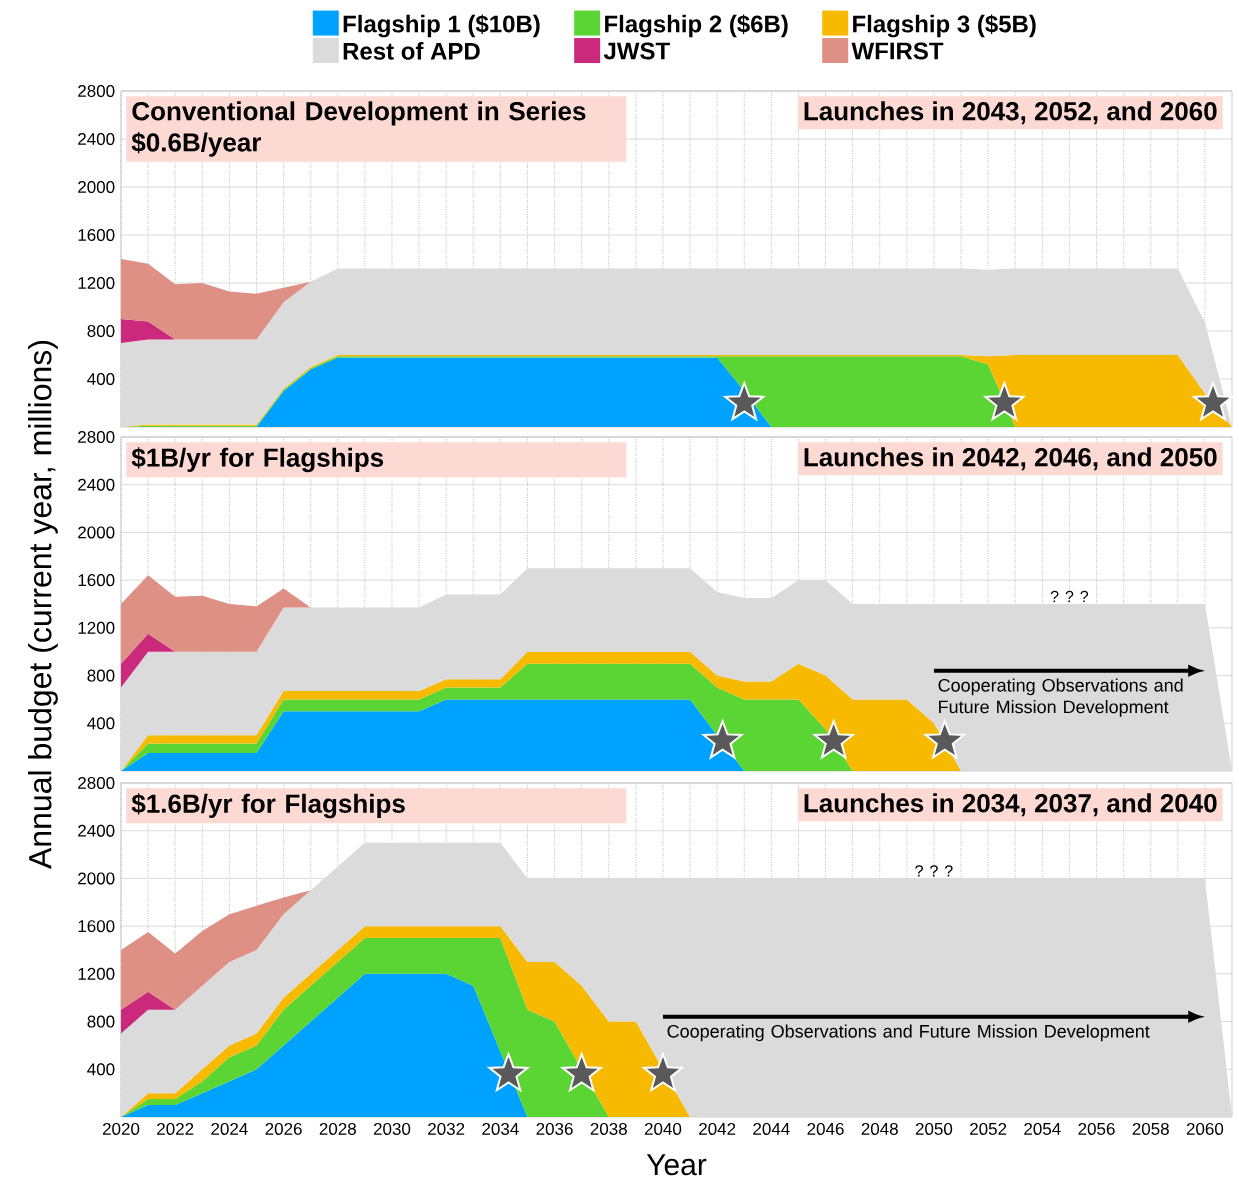 This screenshot has width=1239, height=1197. I want to click on x-tick-label: 2048, so click(879, 1128).